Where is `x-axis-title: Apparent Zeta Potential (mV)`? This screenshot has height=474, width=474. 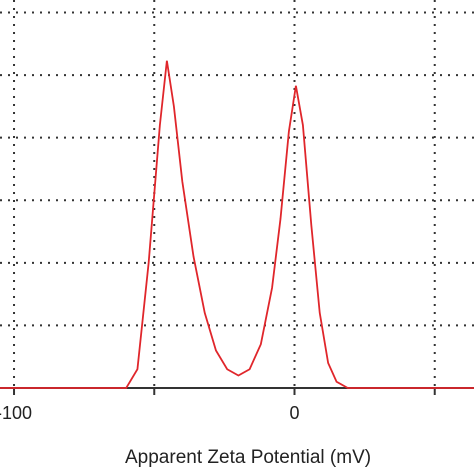 x-axis-title: Apparent Zeta Potential (mV) is located at coordinates (248, 457).